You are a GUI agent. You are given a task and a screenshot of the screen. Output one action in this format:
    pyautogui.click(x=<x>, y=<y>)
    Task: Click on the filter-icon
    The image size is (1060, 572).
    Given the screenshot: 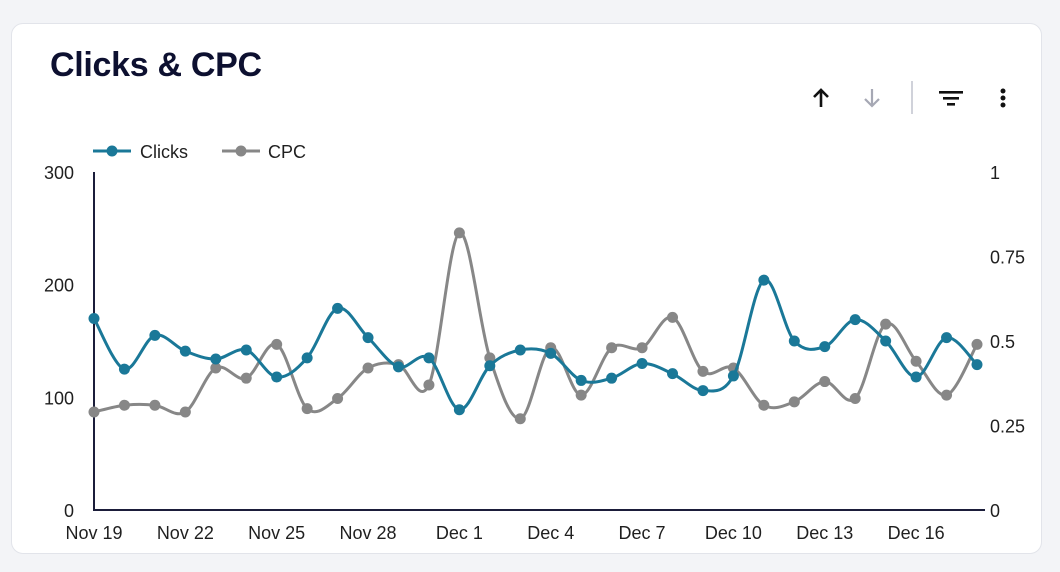 What is the action you would take?
    pyautogui.click(x=951, y=98)
    